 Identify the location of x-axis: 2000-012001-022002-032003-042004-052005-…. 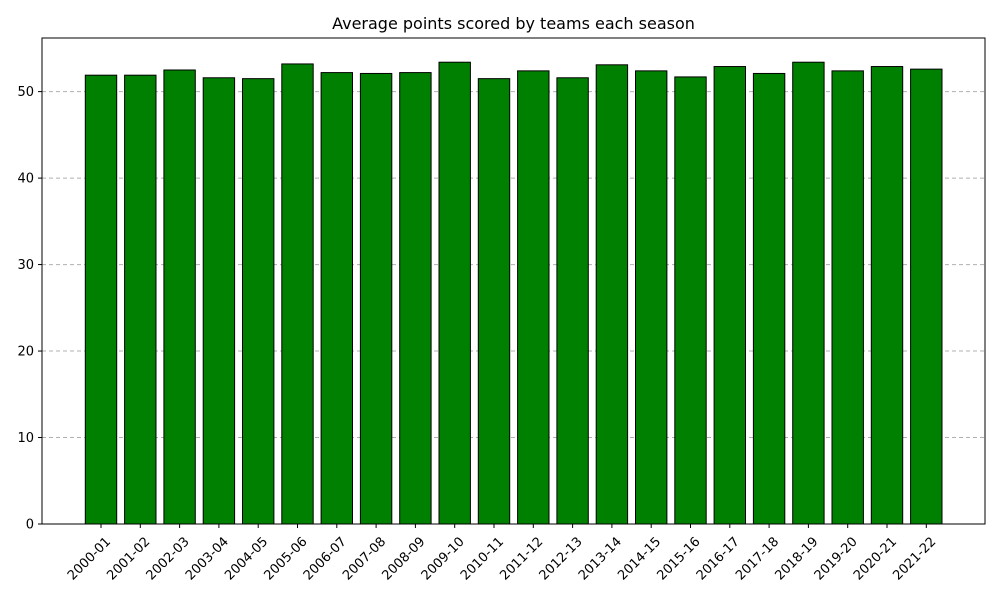
(502, 553).